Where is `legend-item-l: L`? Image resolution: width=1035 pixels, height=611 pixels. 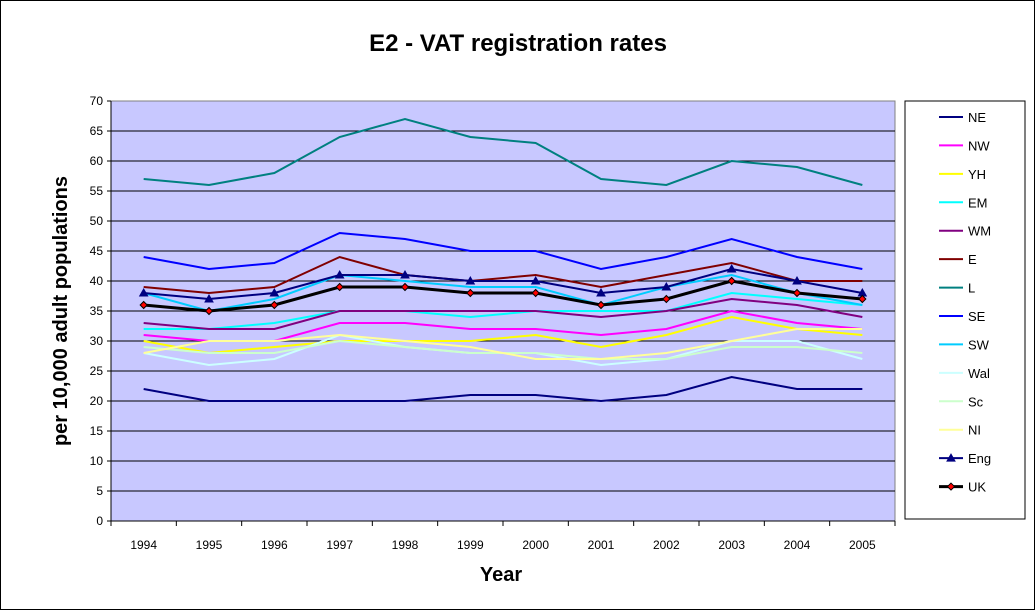
legend-item-l: L is located at coordinates (957, 288).